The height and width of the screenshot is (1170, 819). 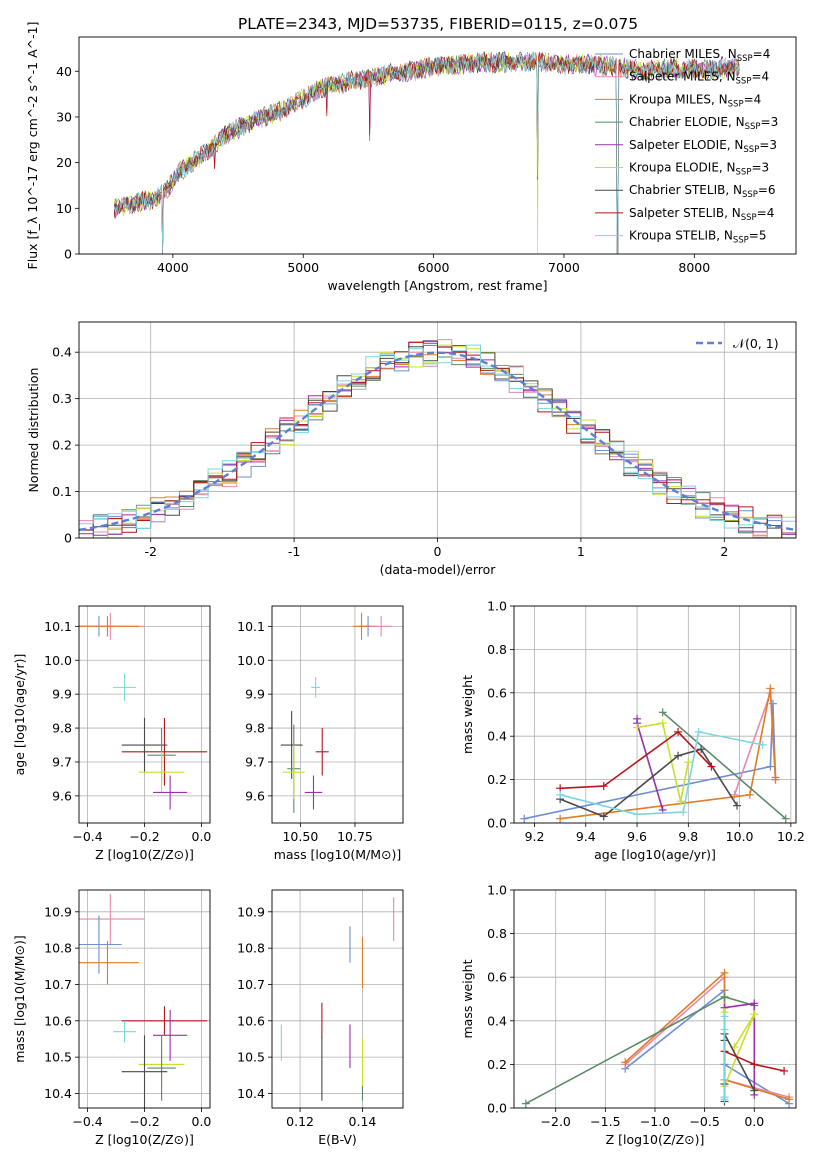 What do you see at coordinates (704, 1121) in the screenshot?
I see `x-tick-label: −0.5` at bounding box center [704, 1121].